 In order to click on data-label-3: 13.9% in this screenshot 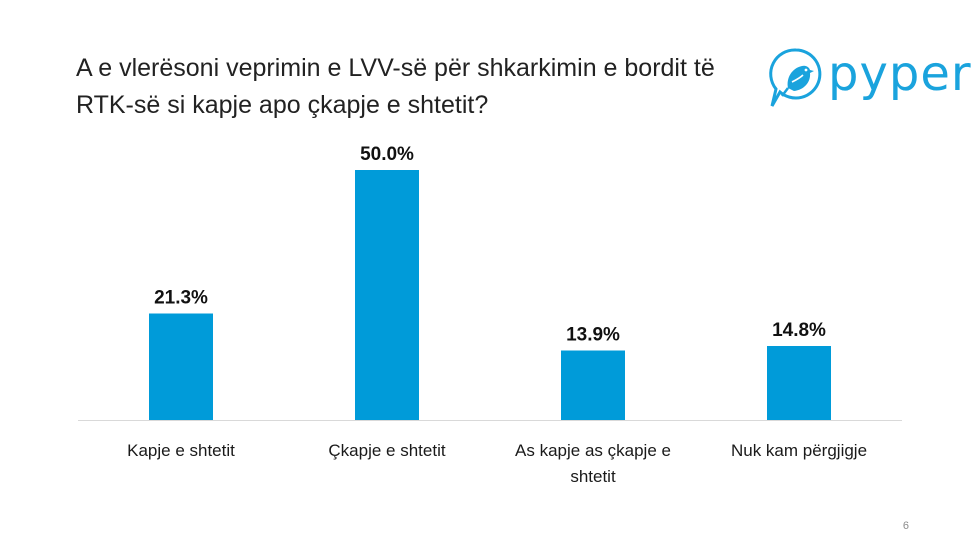, I will do `click(593, 335)`.